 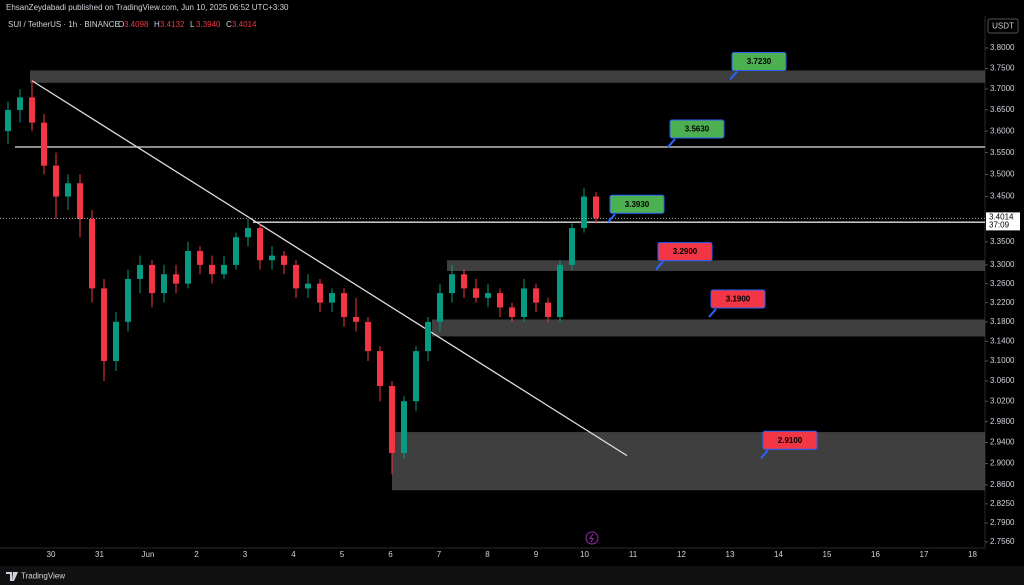 I want to click on ohlc-value: 3.4132, so click(x=172, y=24).